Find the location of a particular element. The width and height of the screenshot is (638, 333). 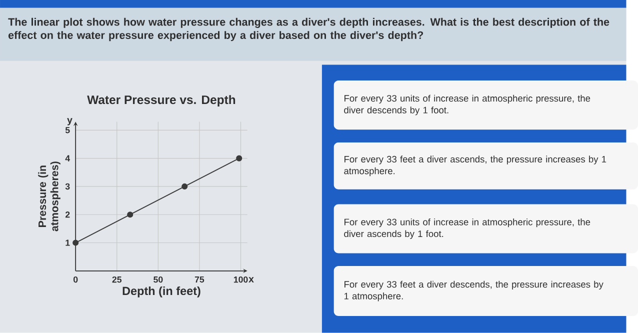

x-tick-label: 0 is located at coordinates (75, 279).